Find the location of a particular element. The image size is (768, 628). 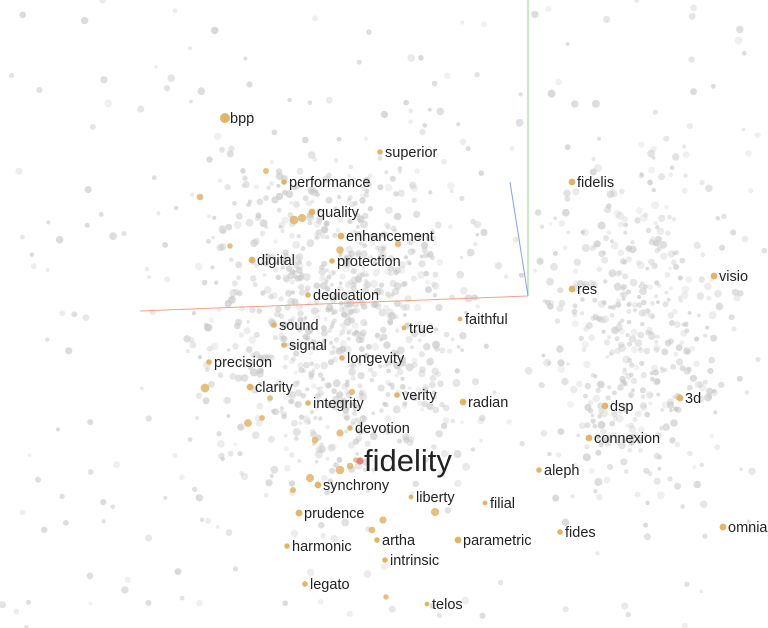

word-label: integrity is located at coordinates (339, 404).